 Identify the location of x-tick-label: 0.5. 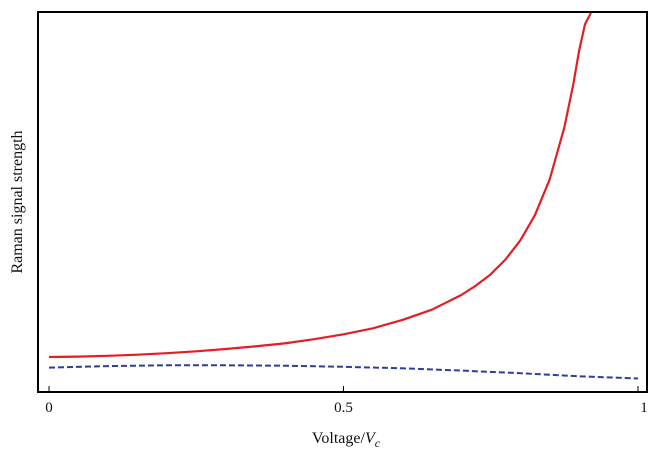
(343, 408).